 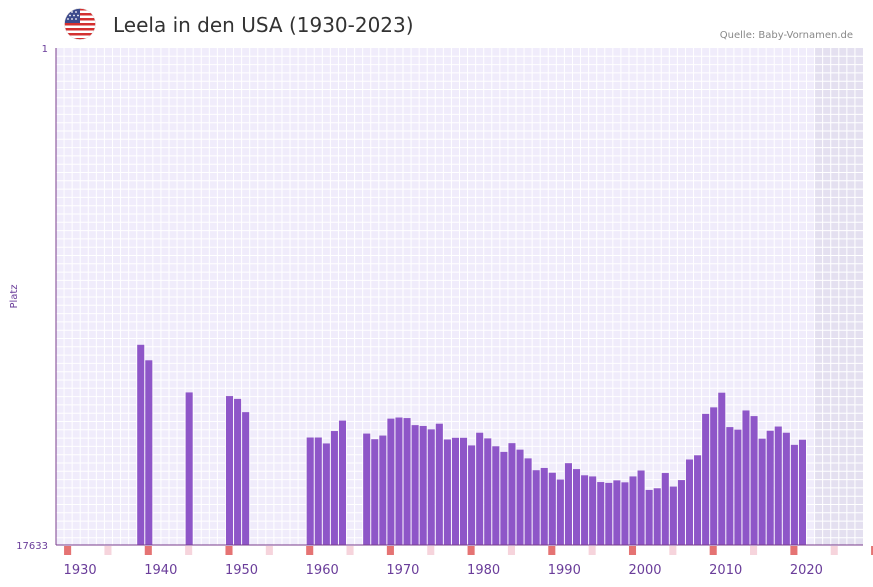 What do you see at coordinates (480, 488) in the screenshot?
I see `bar-1981` at bounding box center [480, 488].